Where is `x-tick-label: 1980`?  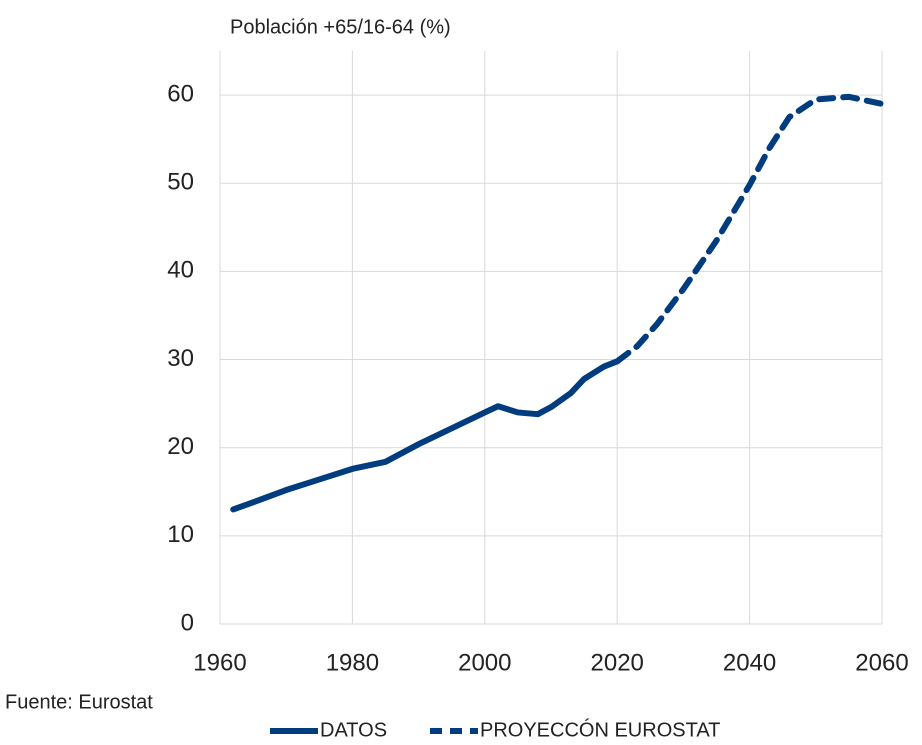 x-tick-label: 1980 is located at coordinates (352, 662).